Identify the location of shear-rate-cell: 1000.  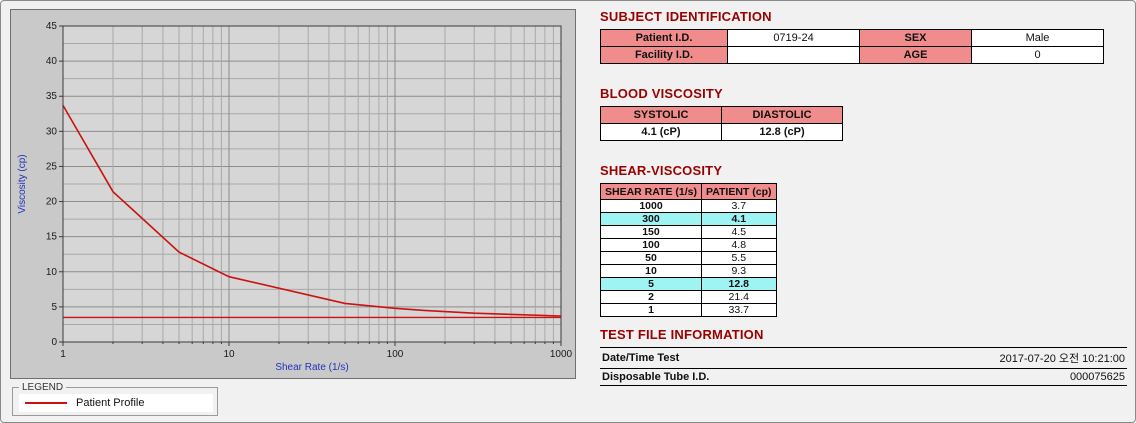
(651, 206).